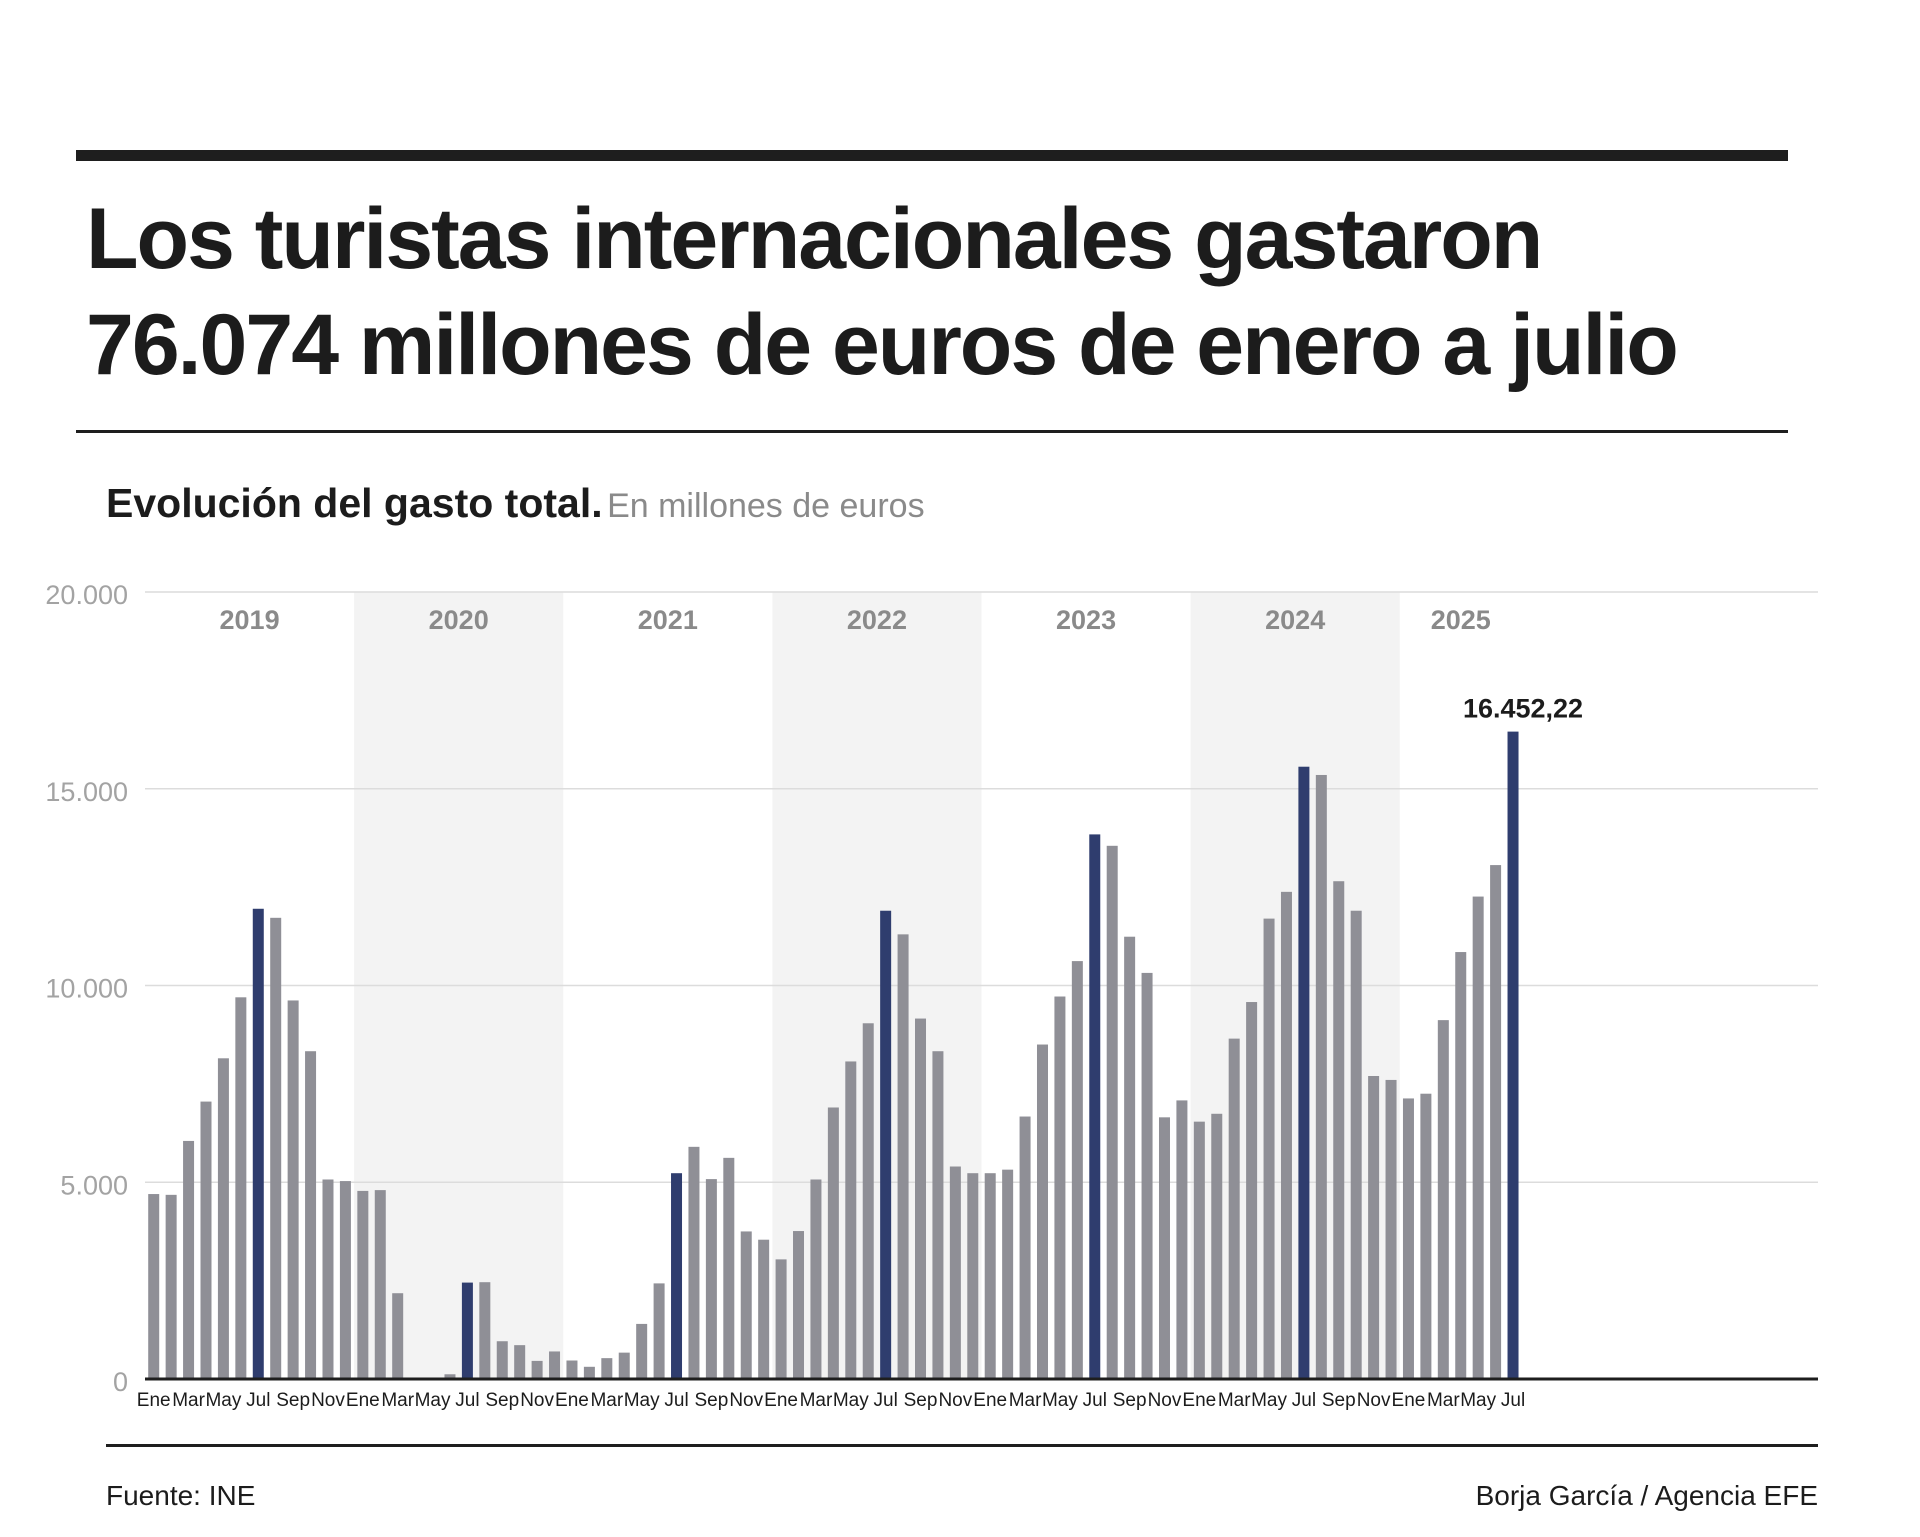 The image size is (1920, 1537). What do you see at coordinates (814, 239) in the screenshot?
I see `headline-line-1: Los turistas internacionales gastaron` at bounding box center [814, 239].